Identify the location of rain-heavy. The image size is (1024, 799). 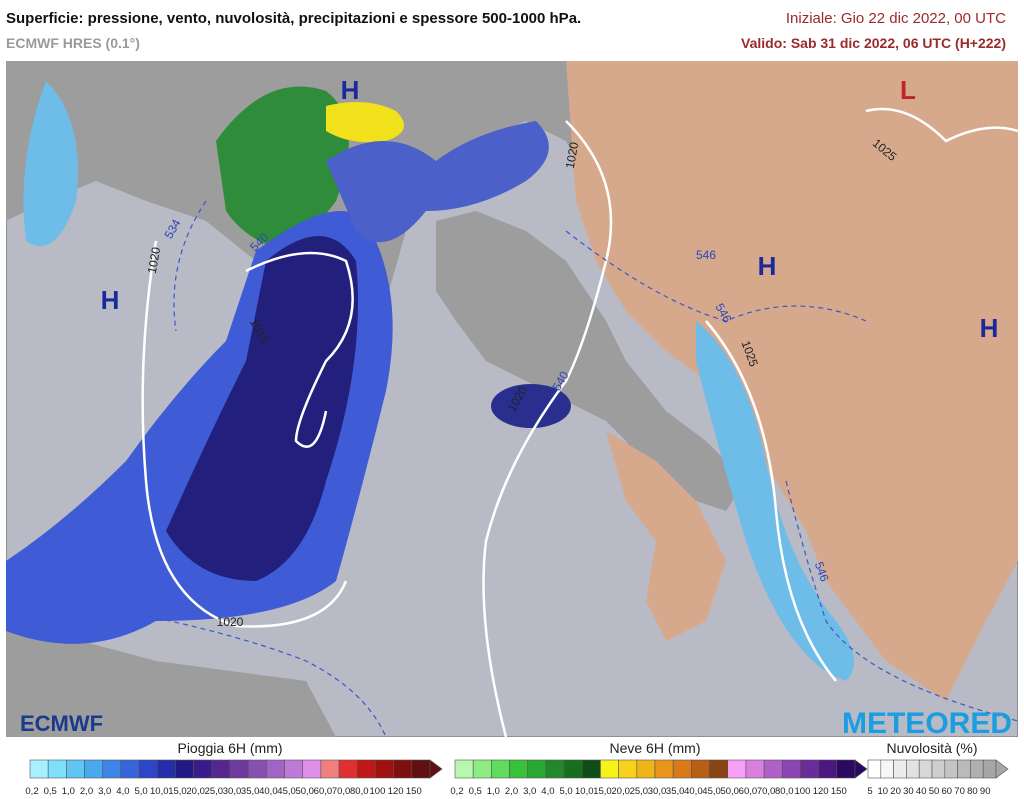
(262, 408).